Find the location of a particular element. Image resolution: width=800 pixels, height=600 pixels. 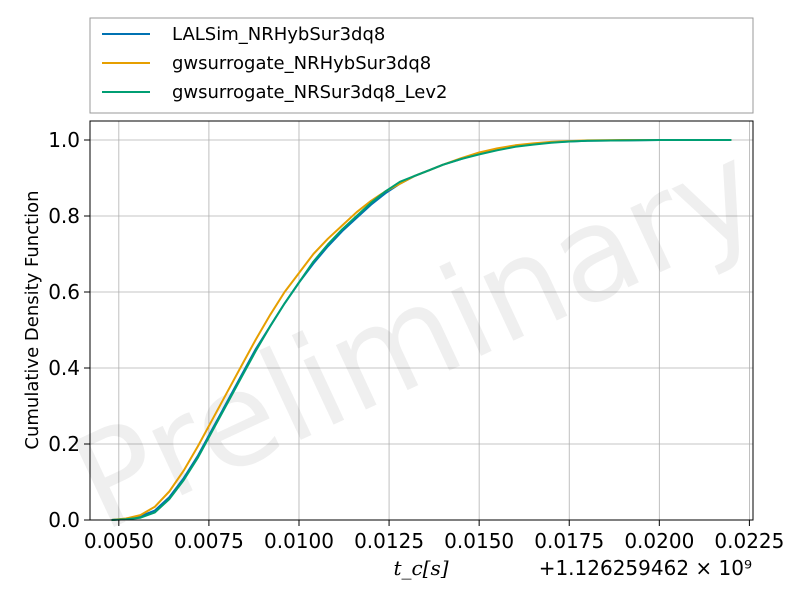

x-tick-label: 0.0150 is located at coordinates (479, 541).